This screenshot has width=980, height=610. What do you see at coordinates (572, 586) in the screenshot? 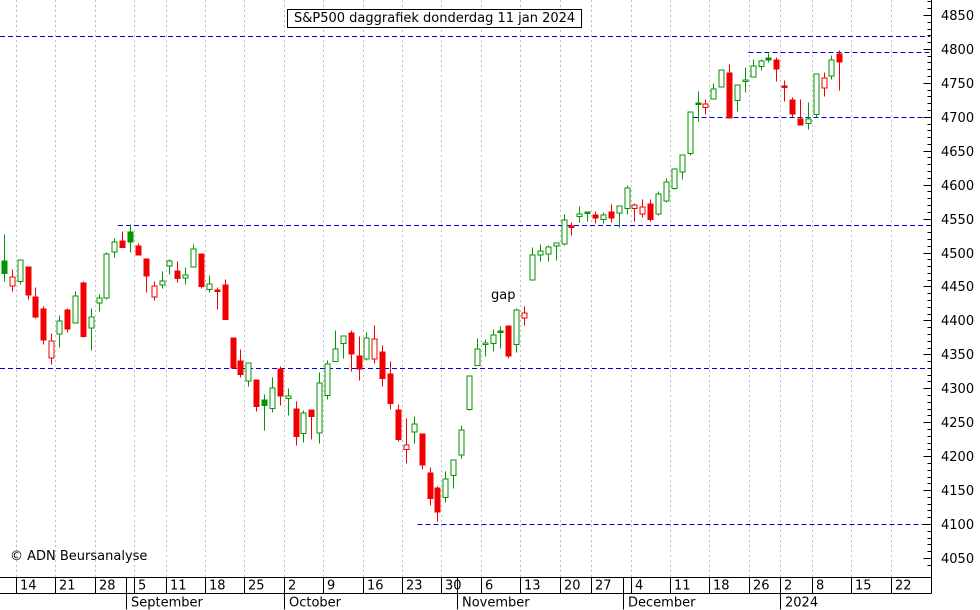
I see `svg-text: 20` at bounding box center [572, 586].